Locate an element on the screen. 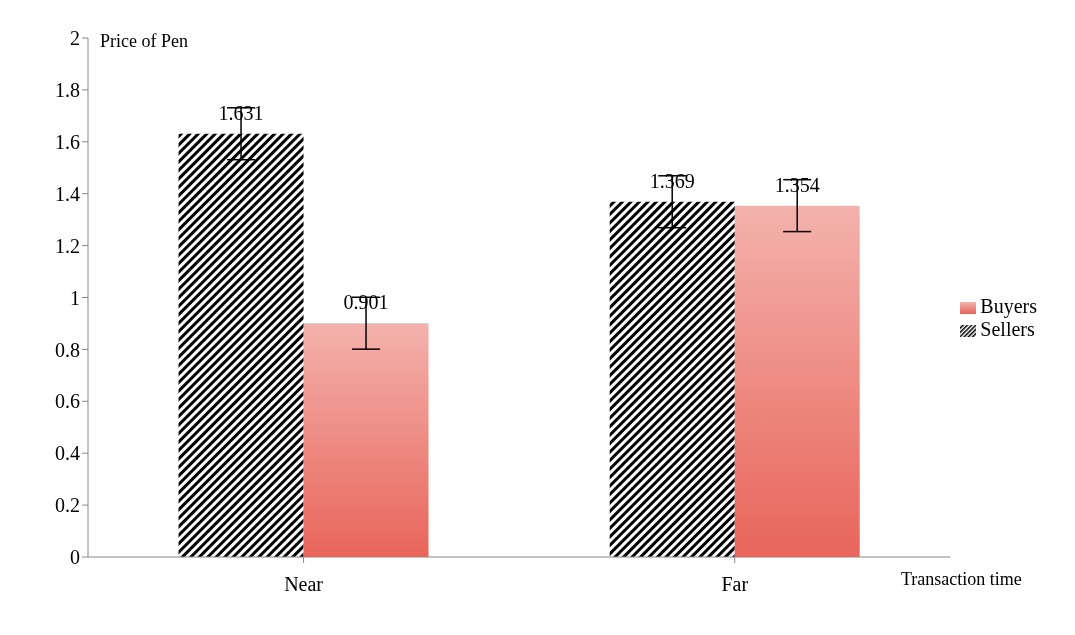 The image size is (1075, 635). x-axis-title: Transaction time is located at coordinates (962, 579).